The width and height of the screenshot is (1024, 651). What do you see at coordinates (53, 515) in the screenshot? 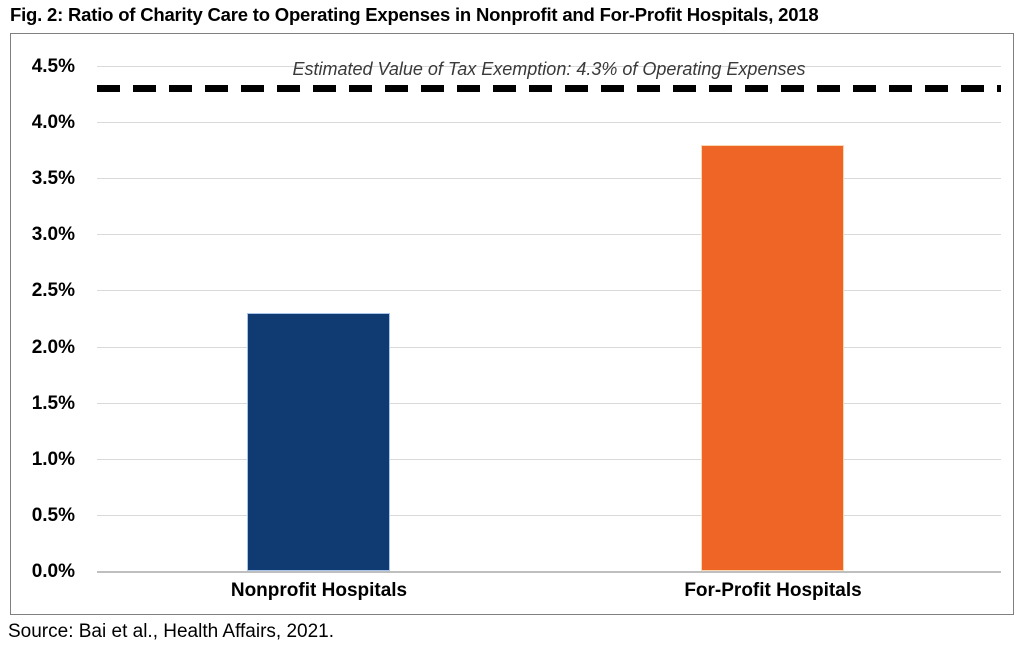
I see `y-axis-label-0_5: 0.5%` at bounding box center [53, 515].